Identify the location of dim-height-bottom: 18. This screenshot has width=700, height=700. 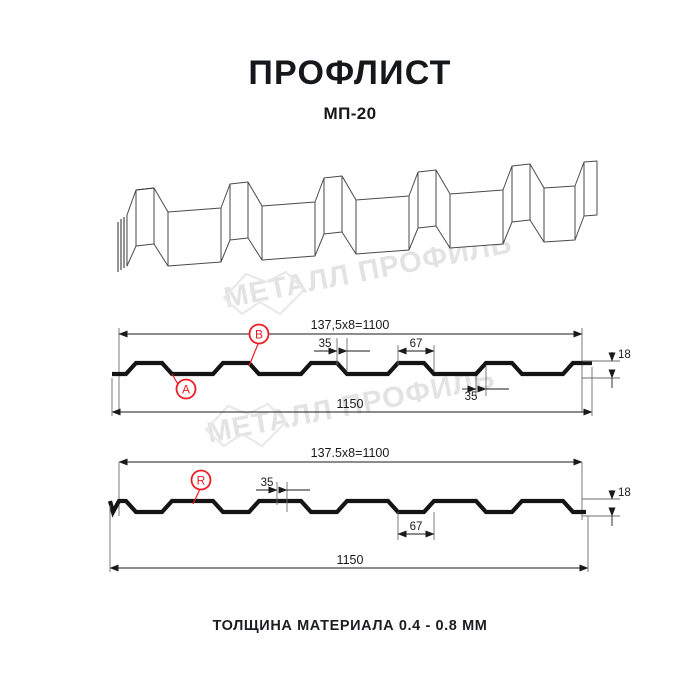
(619, 506).